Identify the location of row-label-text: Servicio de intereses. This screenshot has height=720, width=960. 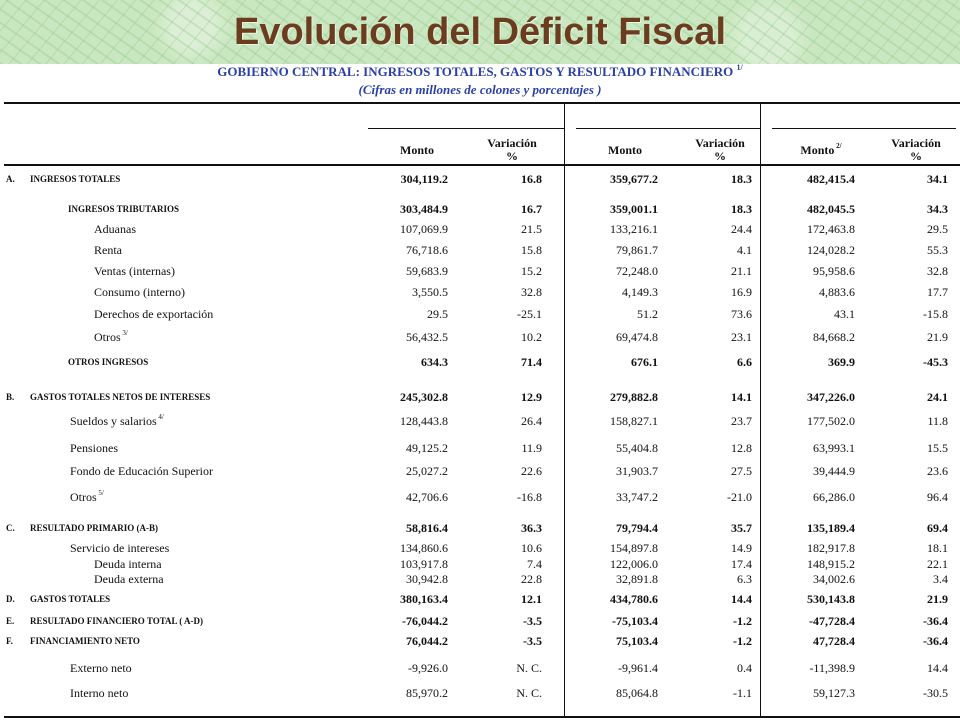
(120, 548).